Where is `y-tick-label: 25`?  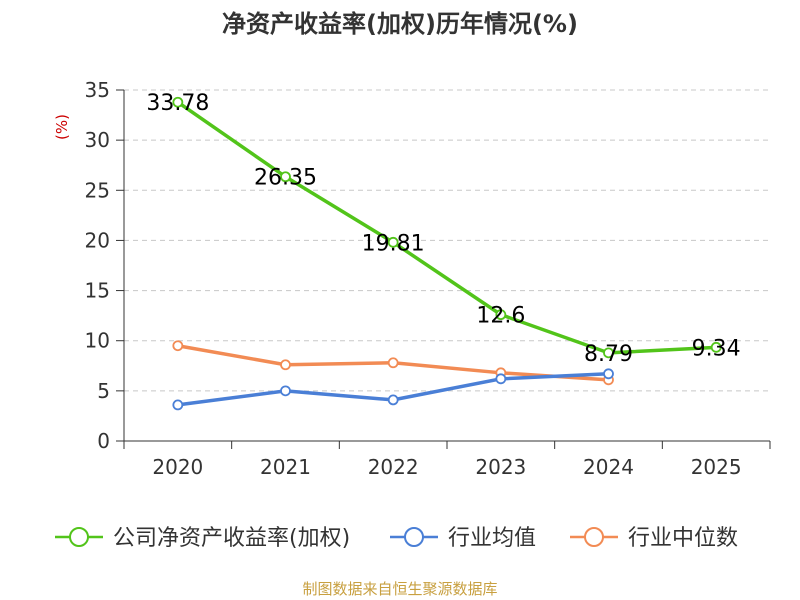 y-tick-label: 25 is located at coordinates (97, 190).